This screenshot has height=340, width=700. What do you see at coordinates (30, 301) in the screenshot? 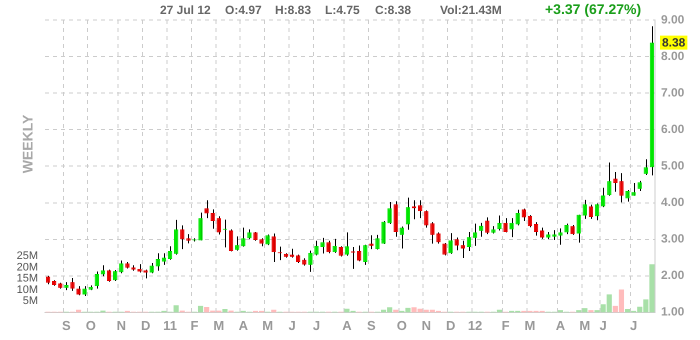
I see `y2-tick-label: 5M` at bounding box center [30, 301].